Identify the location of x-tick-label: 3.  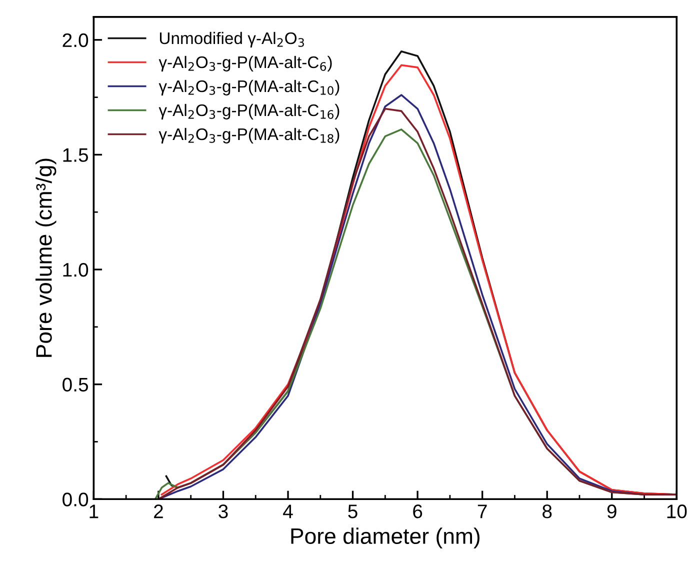
(223, 511).